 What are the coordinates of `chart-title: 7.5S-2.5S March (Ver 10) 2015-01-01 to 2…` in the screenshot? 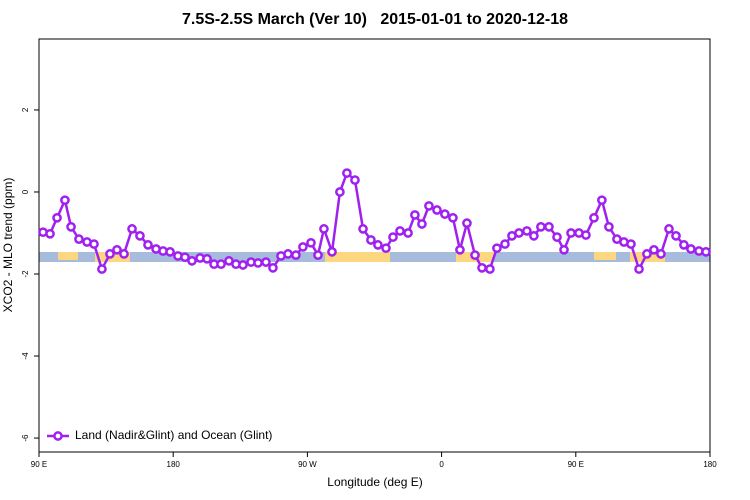 It's located at (375, 19).